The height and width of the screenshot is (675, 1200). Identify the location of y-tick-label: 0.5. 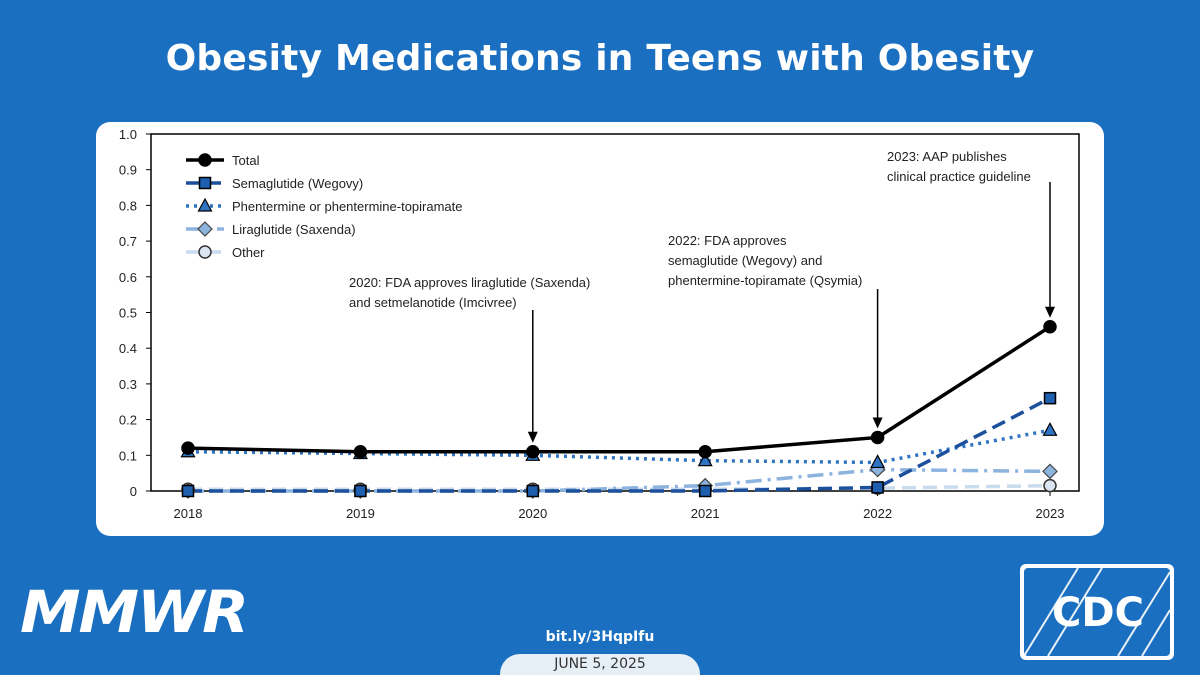
(128, 313).